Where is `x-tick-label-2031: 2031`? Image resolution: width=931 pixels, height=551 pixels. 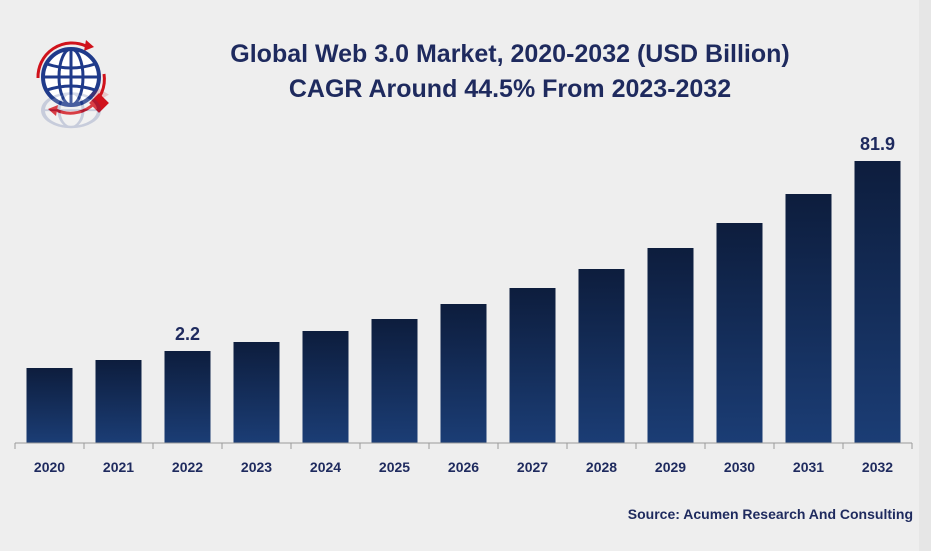 x-tick-label-2031: 2031 is located at coordinates (808, 467).